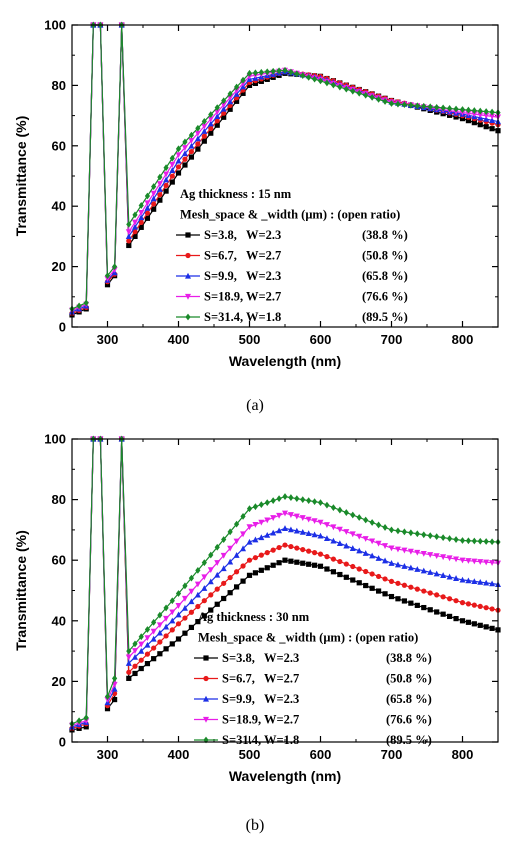 The image size is (511, 860). Describe the element at coordinates (285, 361) in the screenshot. I see `x-axis-label: Wavelength (nm)` at that location.